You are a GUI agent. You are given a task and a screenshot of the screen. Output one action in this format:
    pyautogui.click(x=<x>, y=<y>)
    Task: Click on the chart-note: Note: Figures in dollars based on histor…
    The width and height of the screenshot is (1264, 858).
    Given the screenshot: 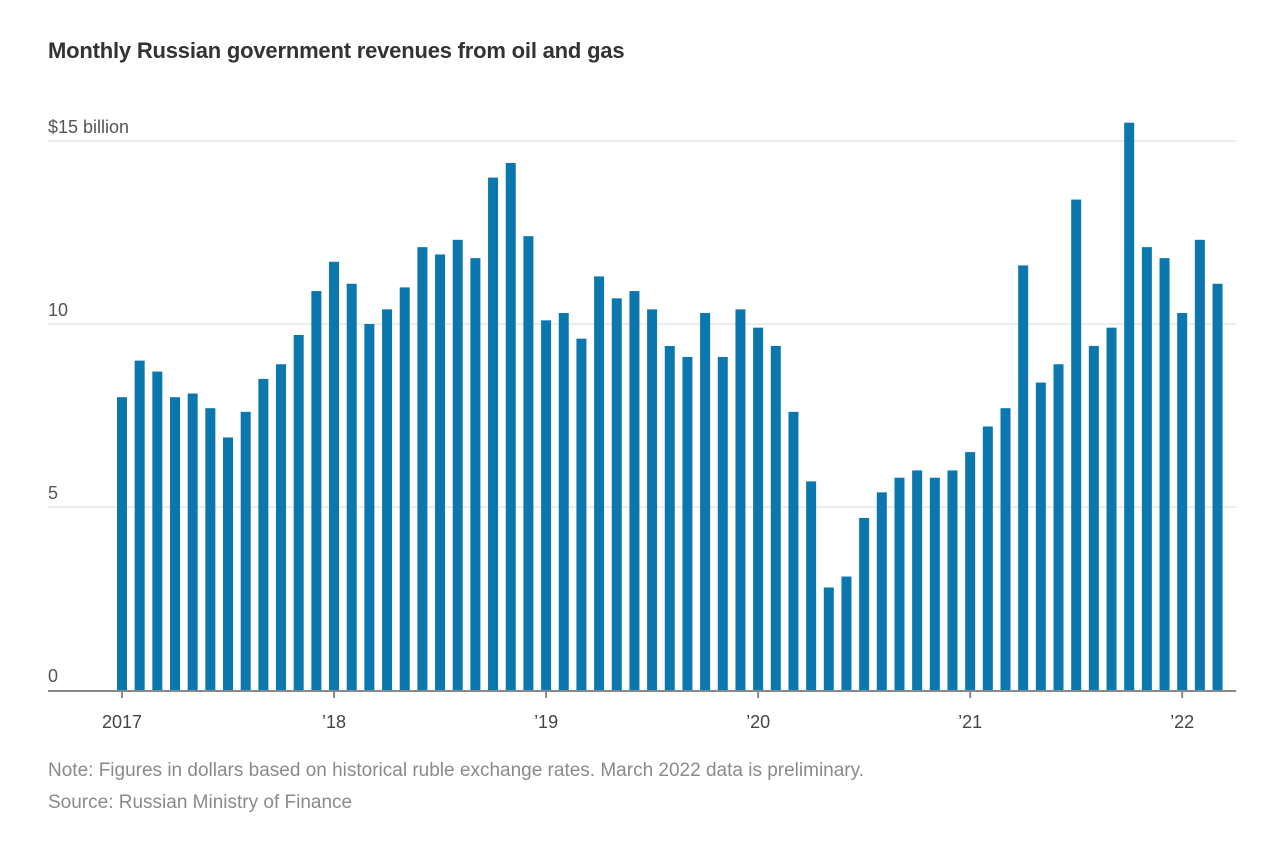 What is the action you would take?
    pyautogui.click(x=456, y=770)
    